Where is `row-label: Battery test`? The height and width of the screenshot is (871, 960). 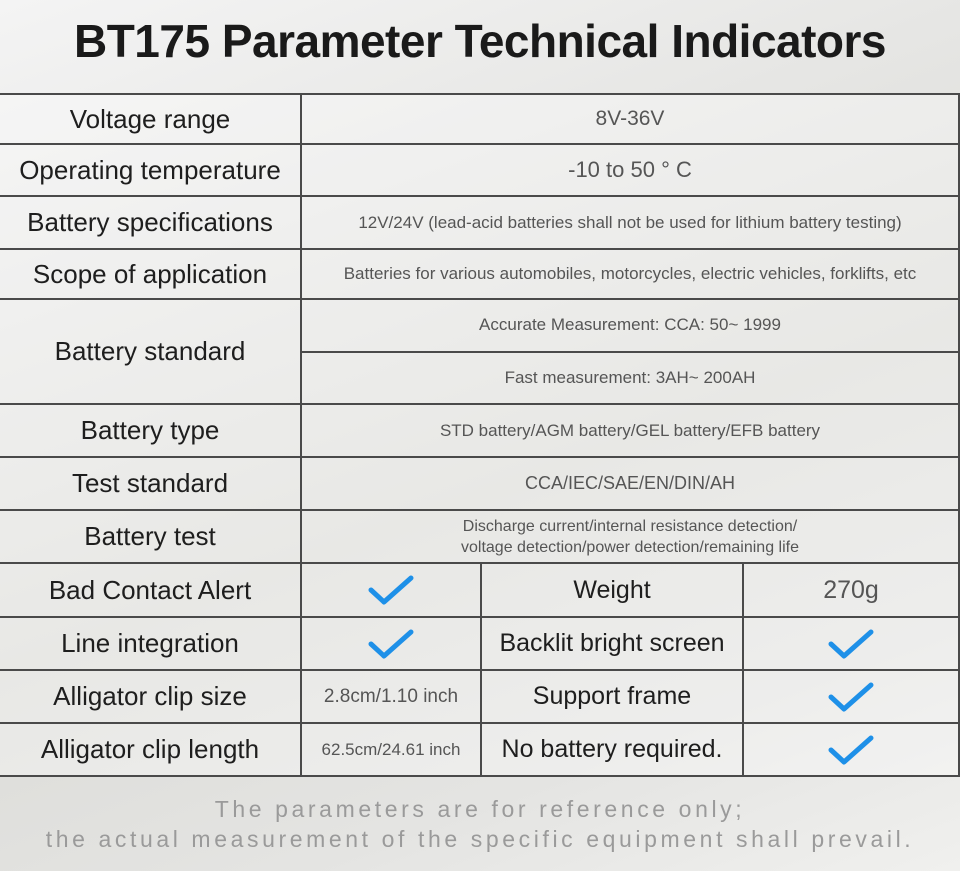 row-label: Battery test is located at coordinates (151, 537).